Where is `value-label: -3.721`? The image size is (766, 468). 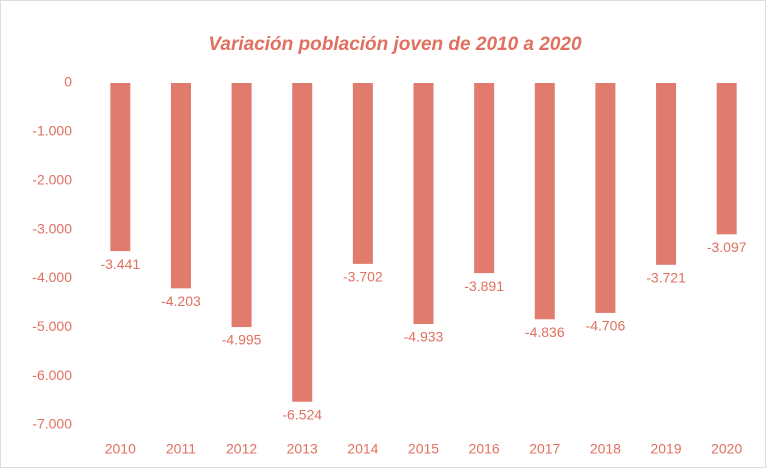
value-label: -3.721 is located at coordinates (666, 278).